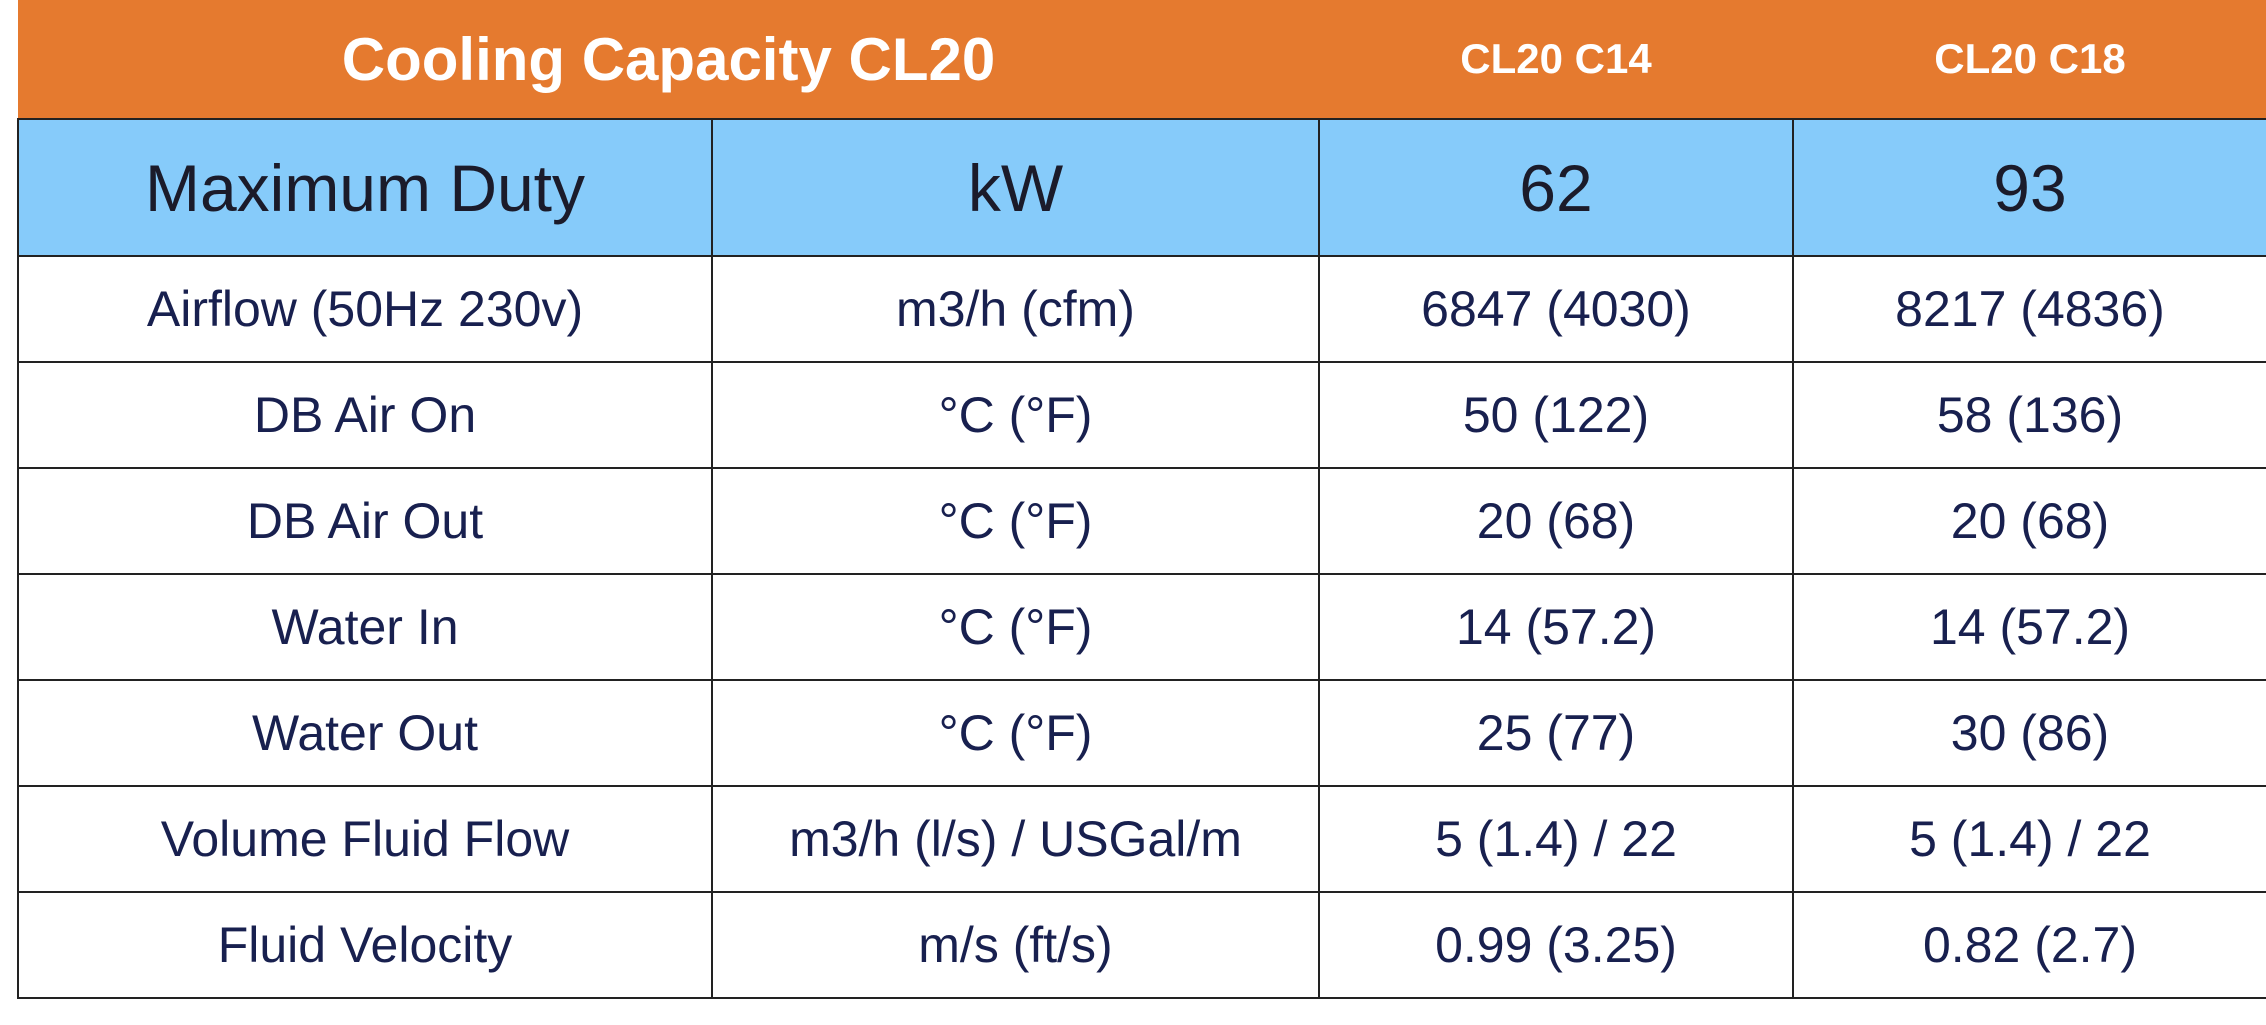 This screenshot has height=1025, width=2266. What do you see at coordinates (2029, 309) in the screenshot?
I see `value-c18: 8217 (4836)` at bounding box center [2029, 309].